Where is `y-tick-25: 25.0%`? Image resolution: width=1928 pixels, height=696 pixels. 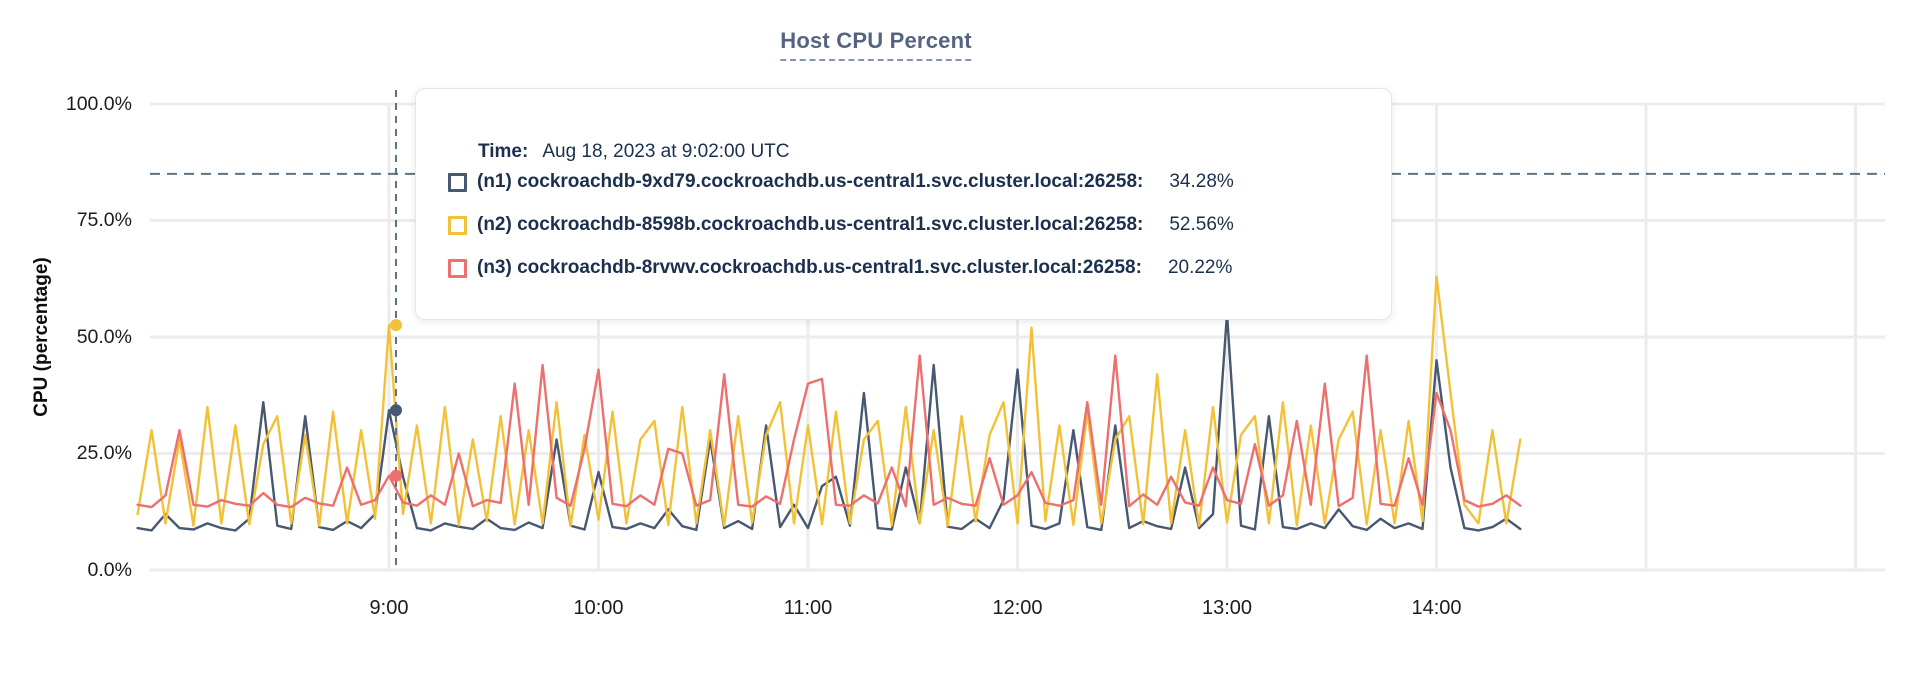
y-tick-25: 25.0% is located at coordinates (104, 453).